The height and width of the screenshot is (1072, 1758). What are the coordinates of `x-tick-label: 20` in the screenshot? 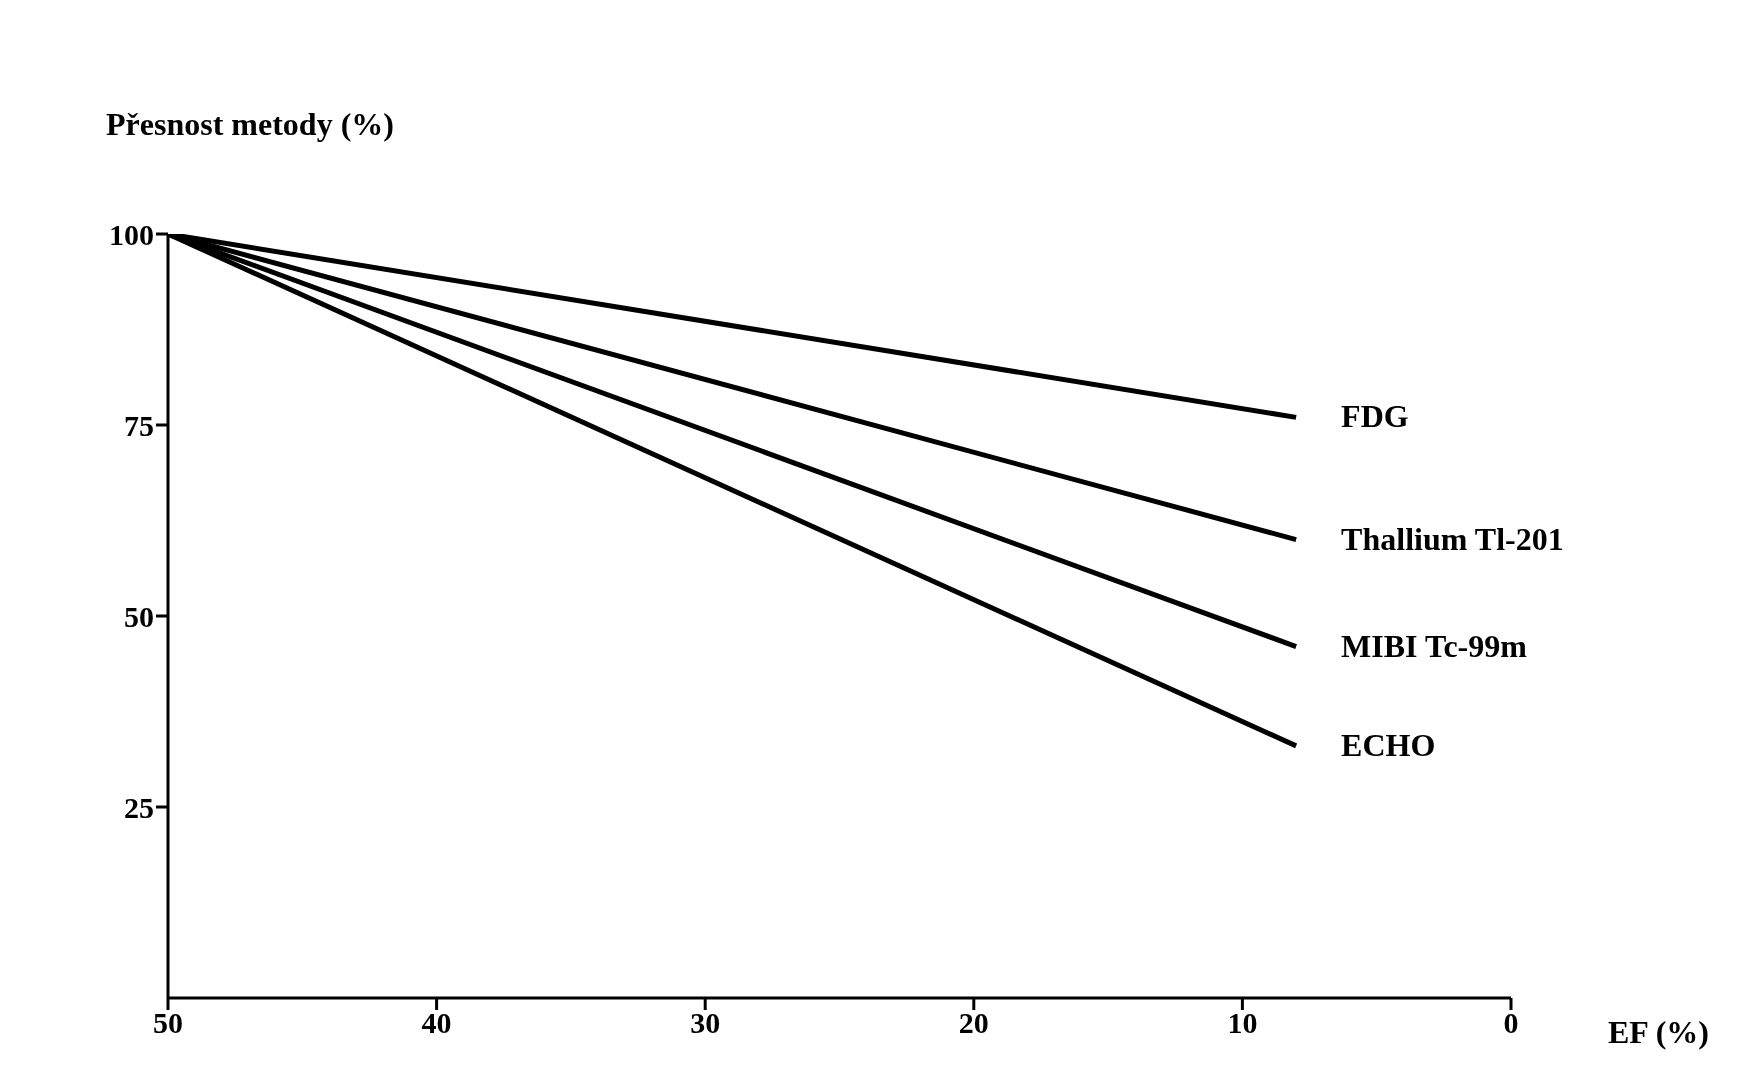 It's located at (973, 1023).